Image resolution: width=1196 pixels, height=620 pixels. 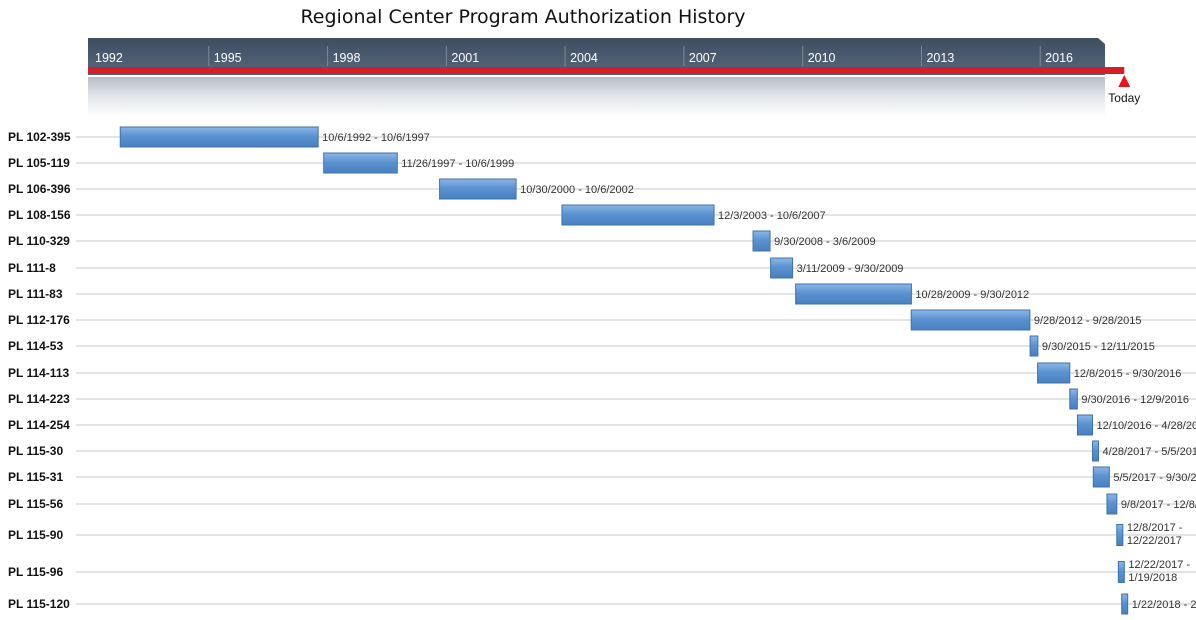 What do you see at coordinates (228, 58) in the screenshot?
I see `tick-label-1995: 1995` at bounding box center [228, 58].